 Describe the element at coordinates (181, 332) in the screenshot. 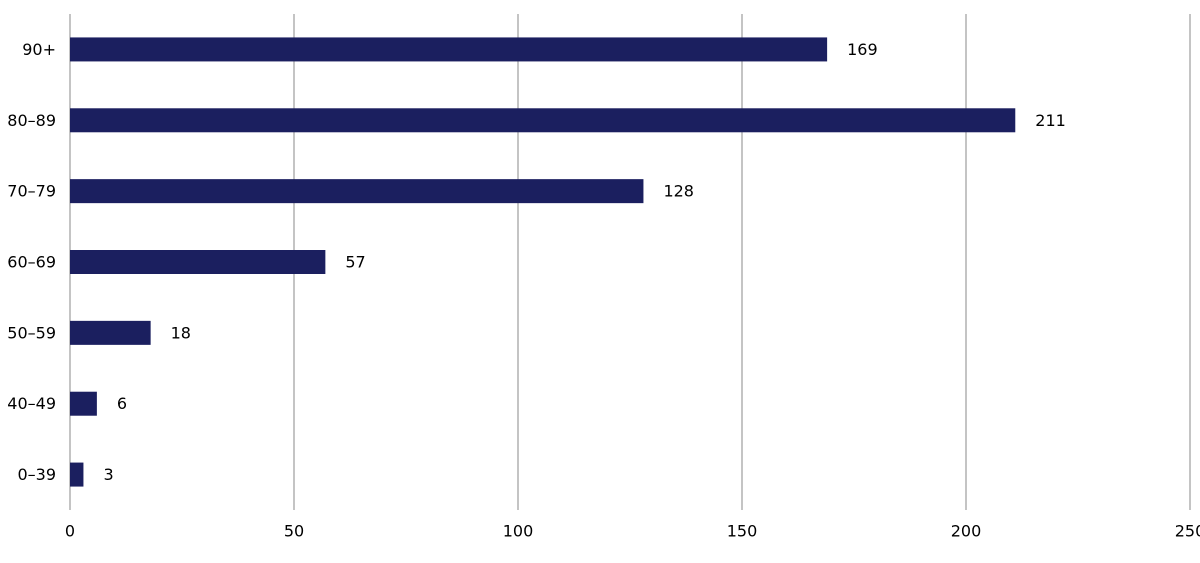

I see `data-label: 18` at that location.